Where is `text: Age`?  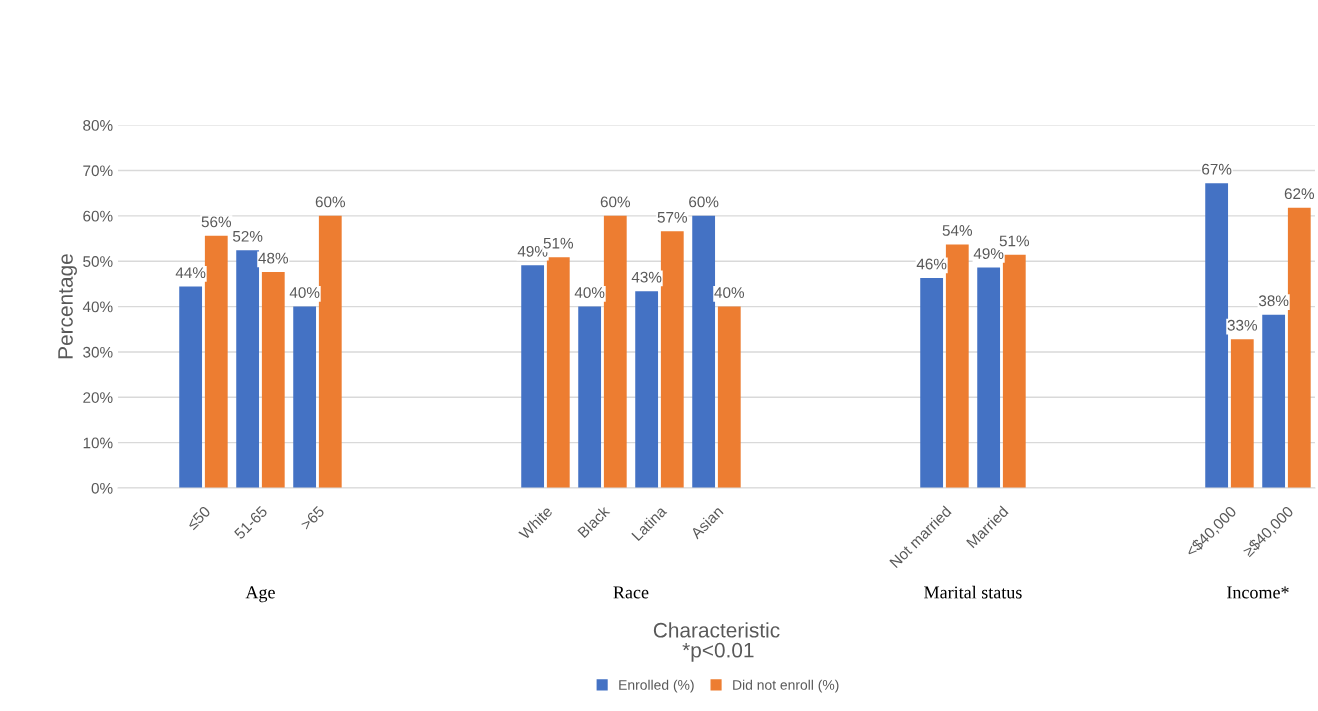
text: Age is located at coordinates (260, 594).